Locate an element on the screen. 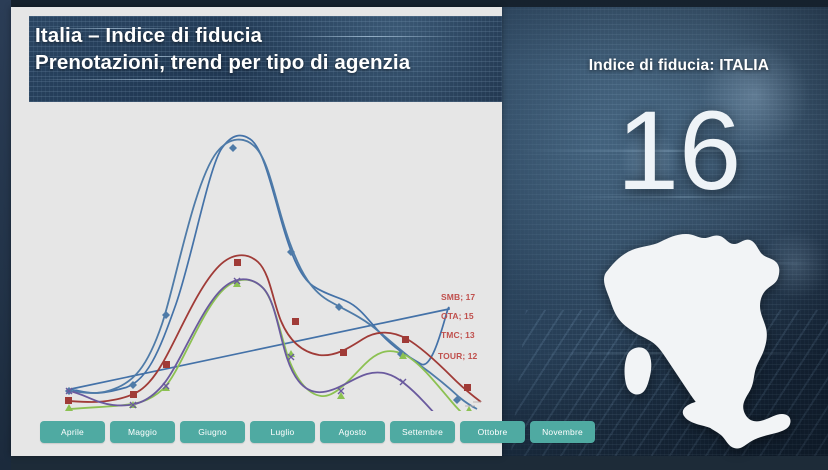 The height and width of the screenshot is (470, 828). series-label-tmc: TMC; 13 is located at coordinates (458, 335).